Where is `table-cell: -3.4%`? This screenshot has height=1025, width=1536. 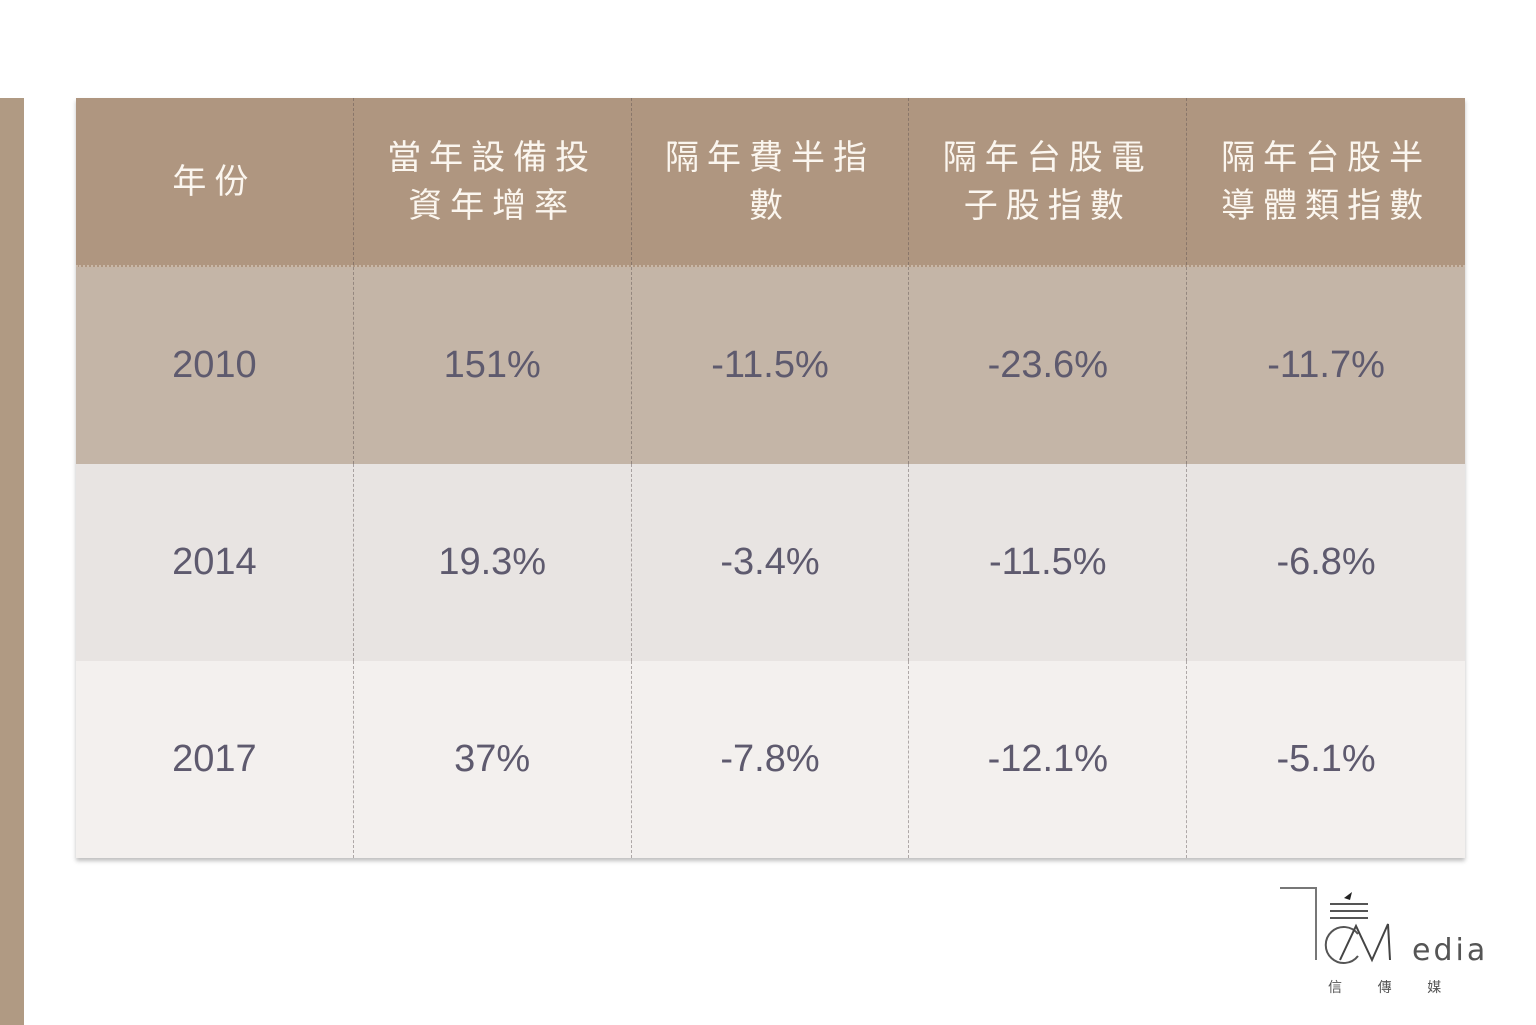 table-cell: -3.4% is located at coordinates (771, 562).